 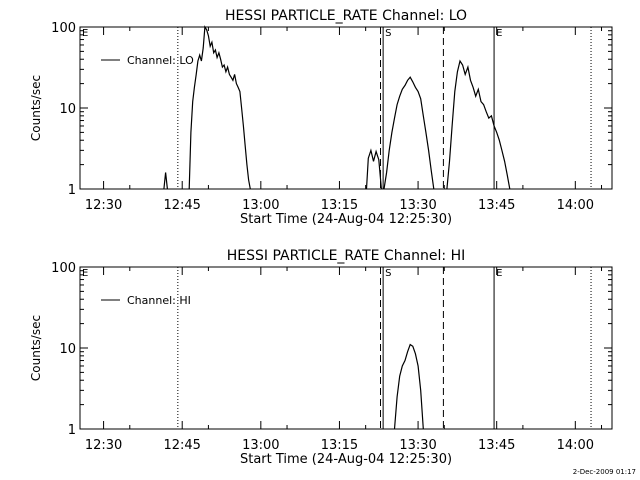 I want to click on chart-0-x-tick-label: 14:00, so click(x=575, y=205).